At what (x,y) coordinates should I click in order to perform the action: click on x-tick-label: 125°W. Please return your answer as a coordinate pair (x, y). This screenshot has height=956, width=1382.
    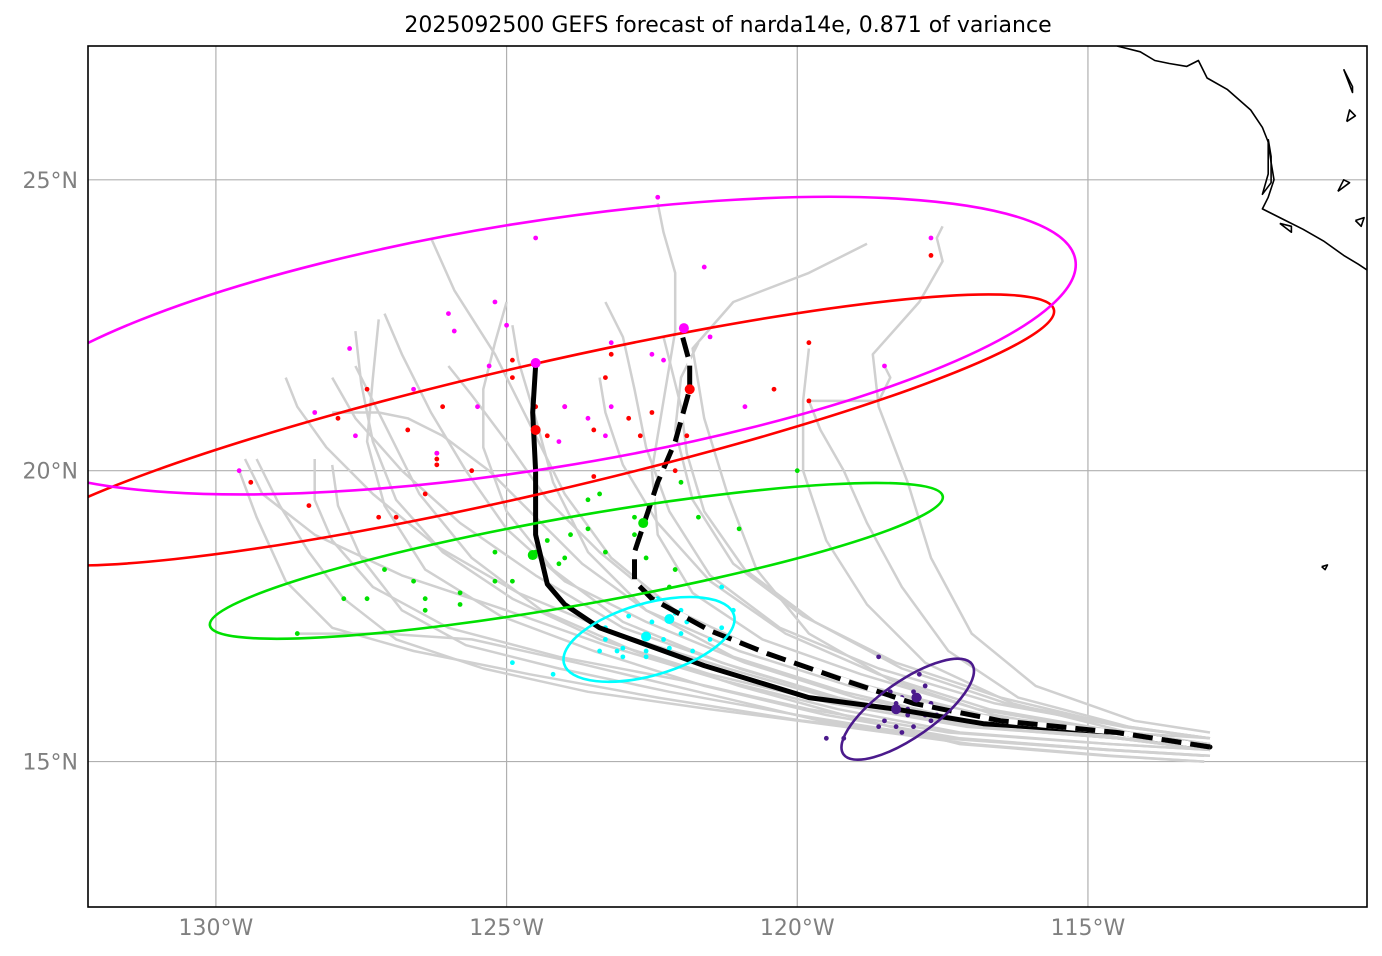
    Looking at the image, I should click on (506, 928).